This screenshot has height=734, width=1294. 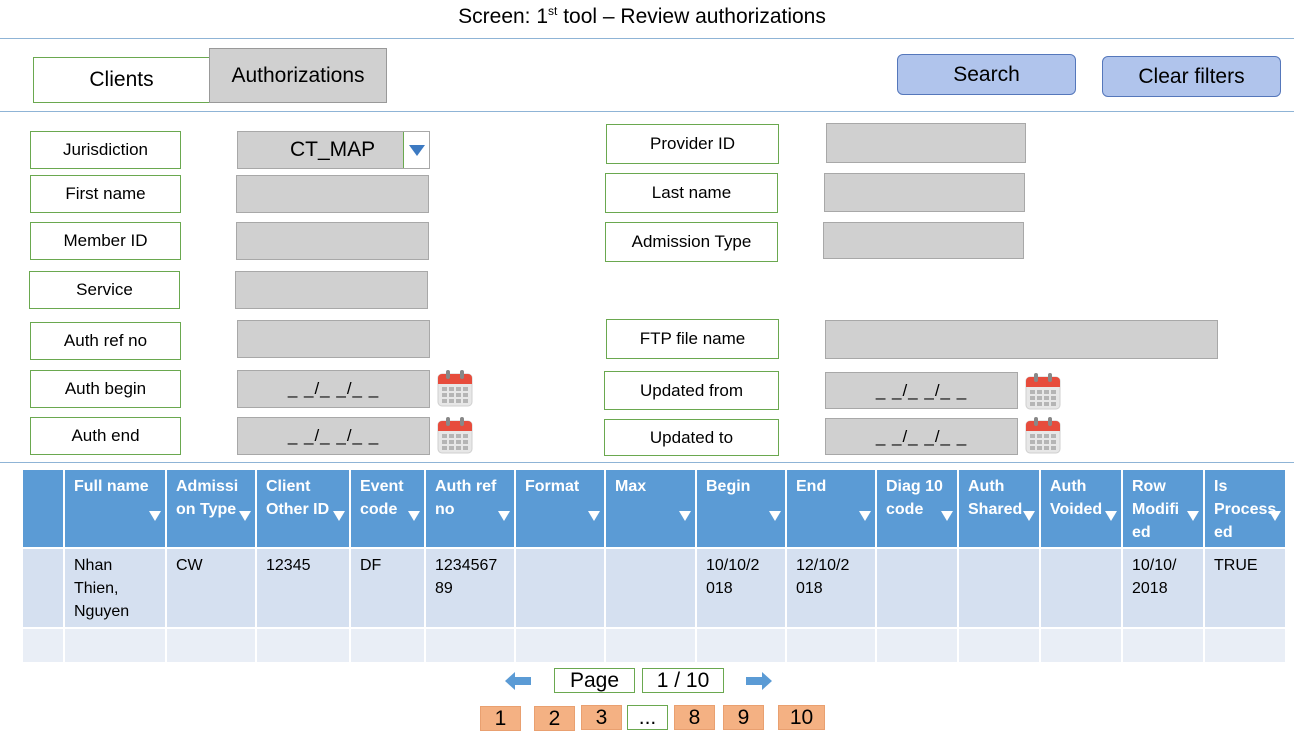 What do you see at coordinates (918, 508) in the screenshot?
I see `column-header: Diag 10 code` at bounding box center [918, 508].